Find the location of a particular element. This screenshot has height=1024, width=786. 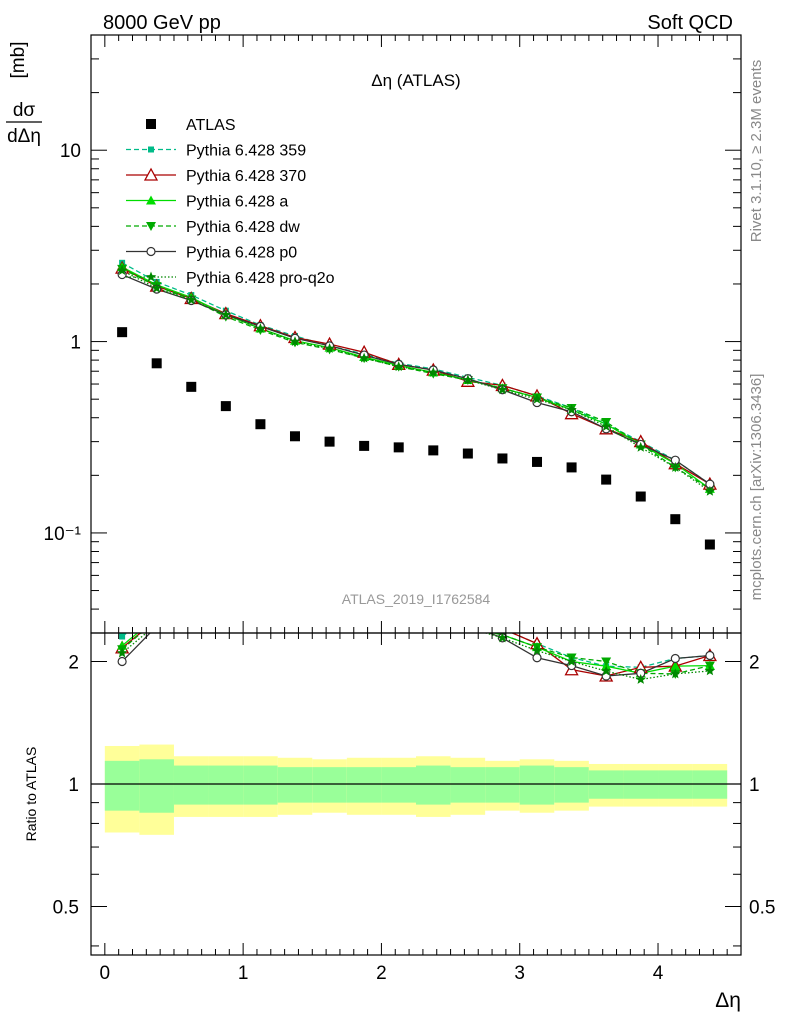

process-label: Soft QCD is located at coordinates (690, 23).